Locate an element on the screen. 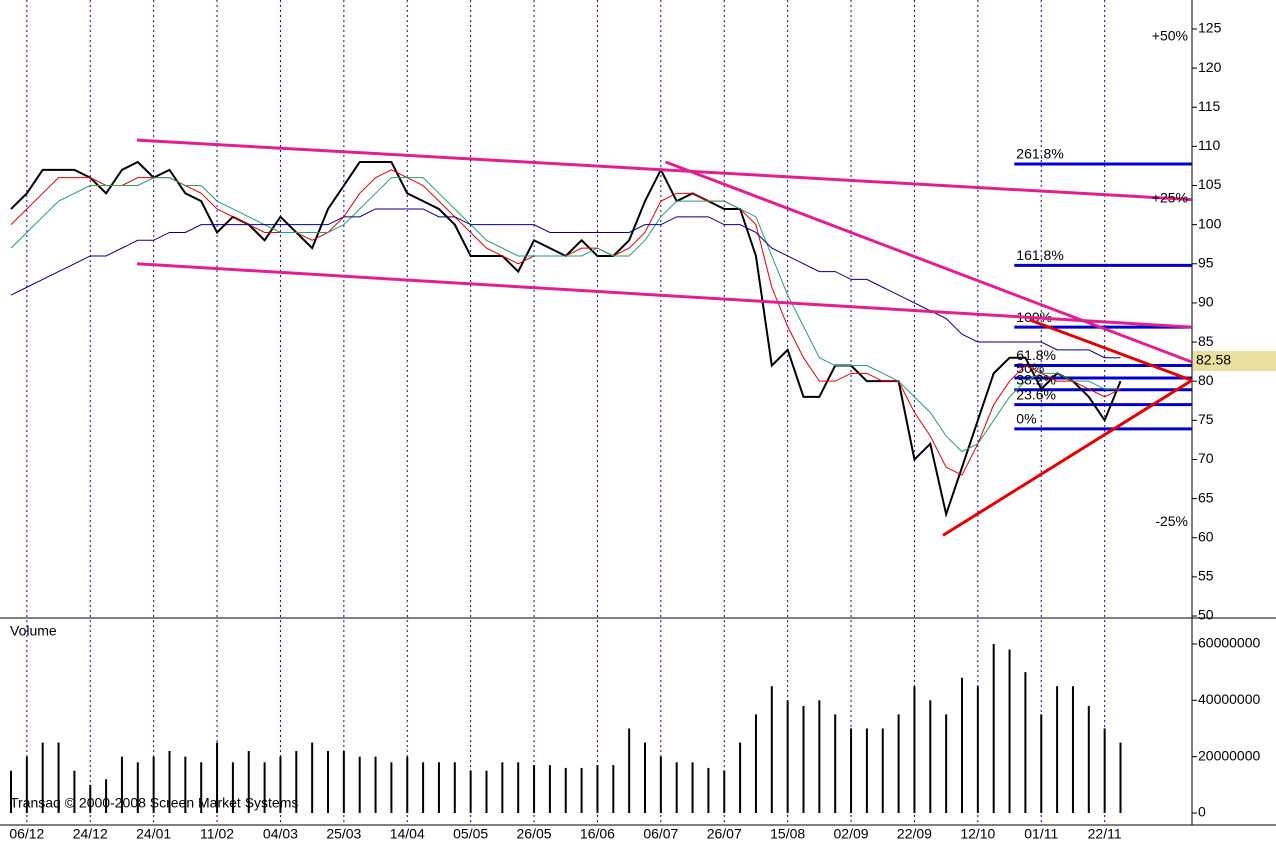 The height and width of the screenshot is (845, 1276). y-tick-label: 95 is located at coordinates (1206, 262).